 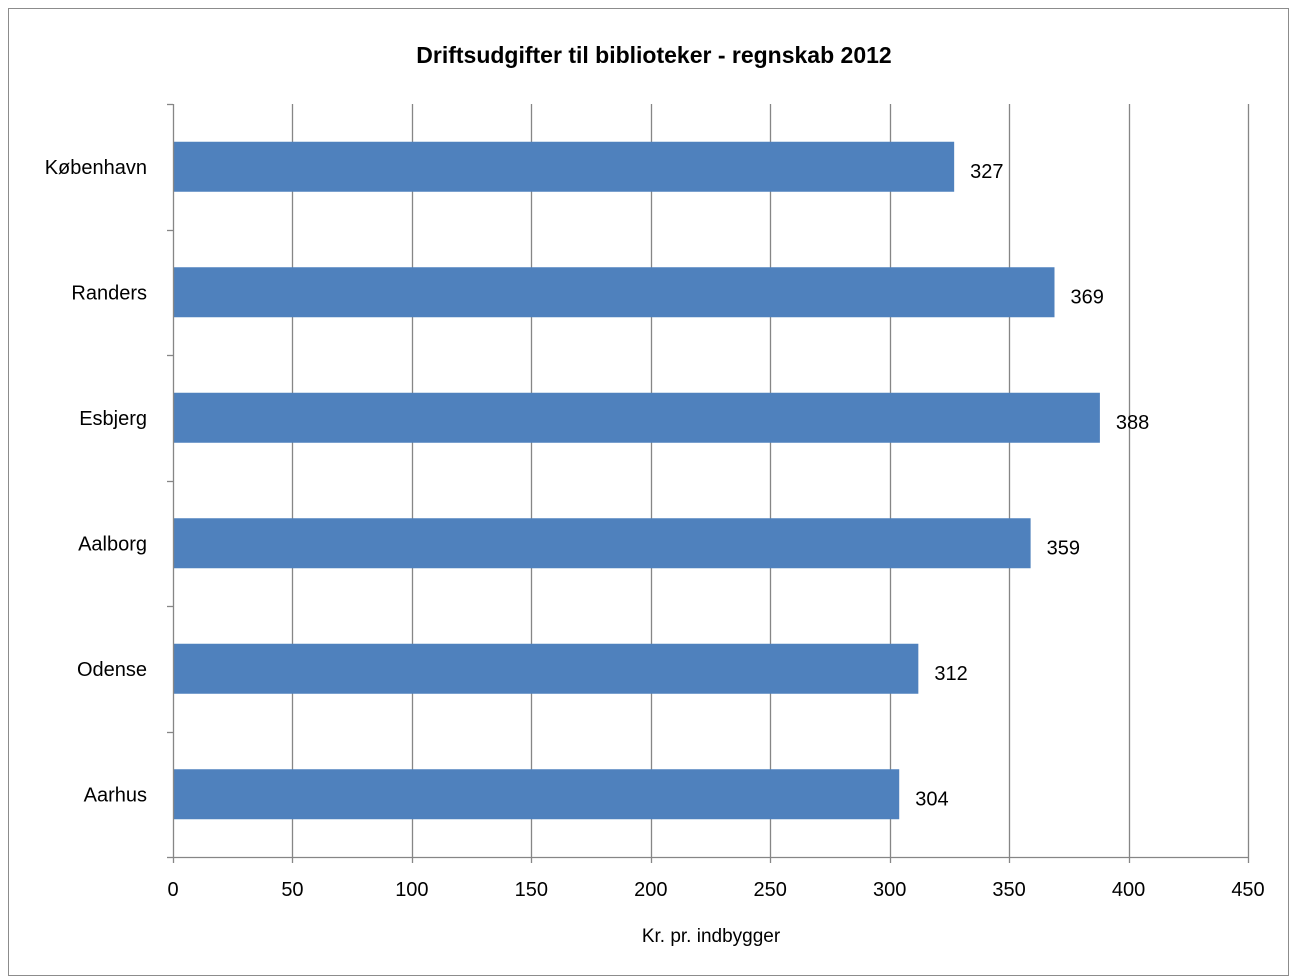 What do you see at coordinates (96, 168) in the screenshot?
I see `category-label: København` at bounding box center [96, 168].